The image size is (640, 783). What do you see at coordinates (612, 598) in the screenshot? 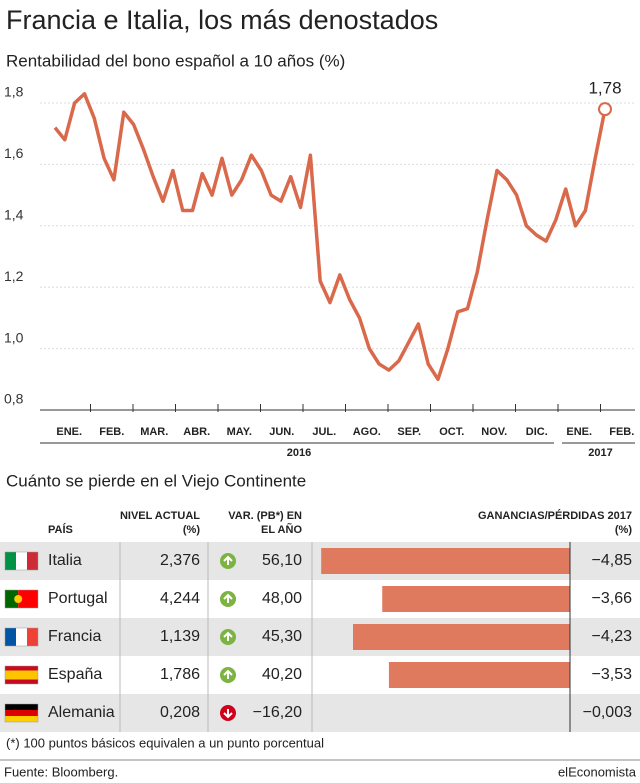
I see `ytd-label: −3,66` at bounding box center [612, 598].